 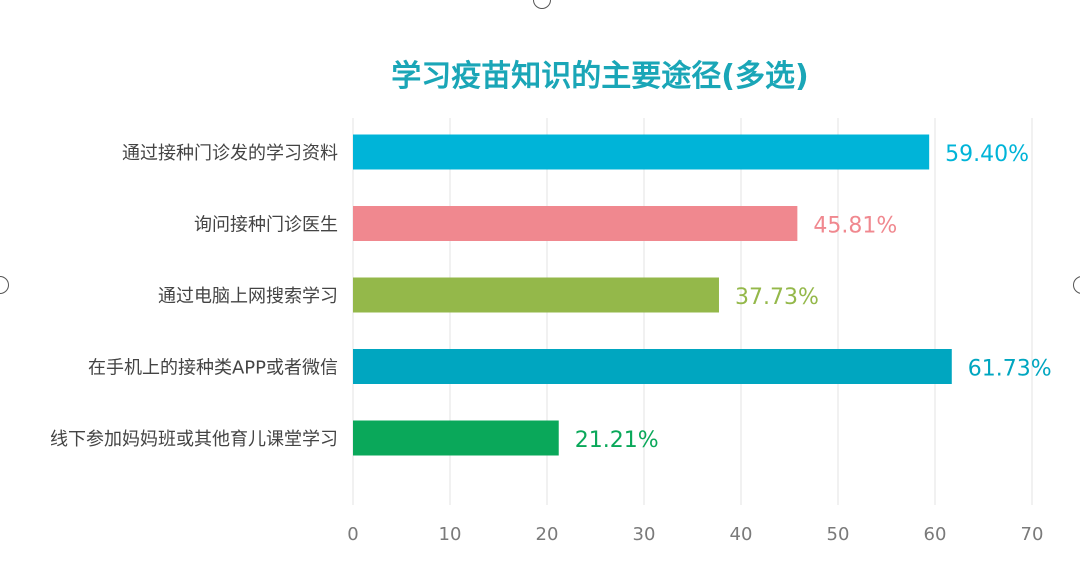 What do you see at coordinates (855, 226) in the screenshot?
I see `data-label: 45.81%` at bounding box center [855, 226].